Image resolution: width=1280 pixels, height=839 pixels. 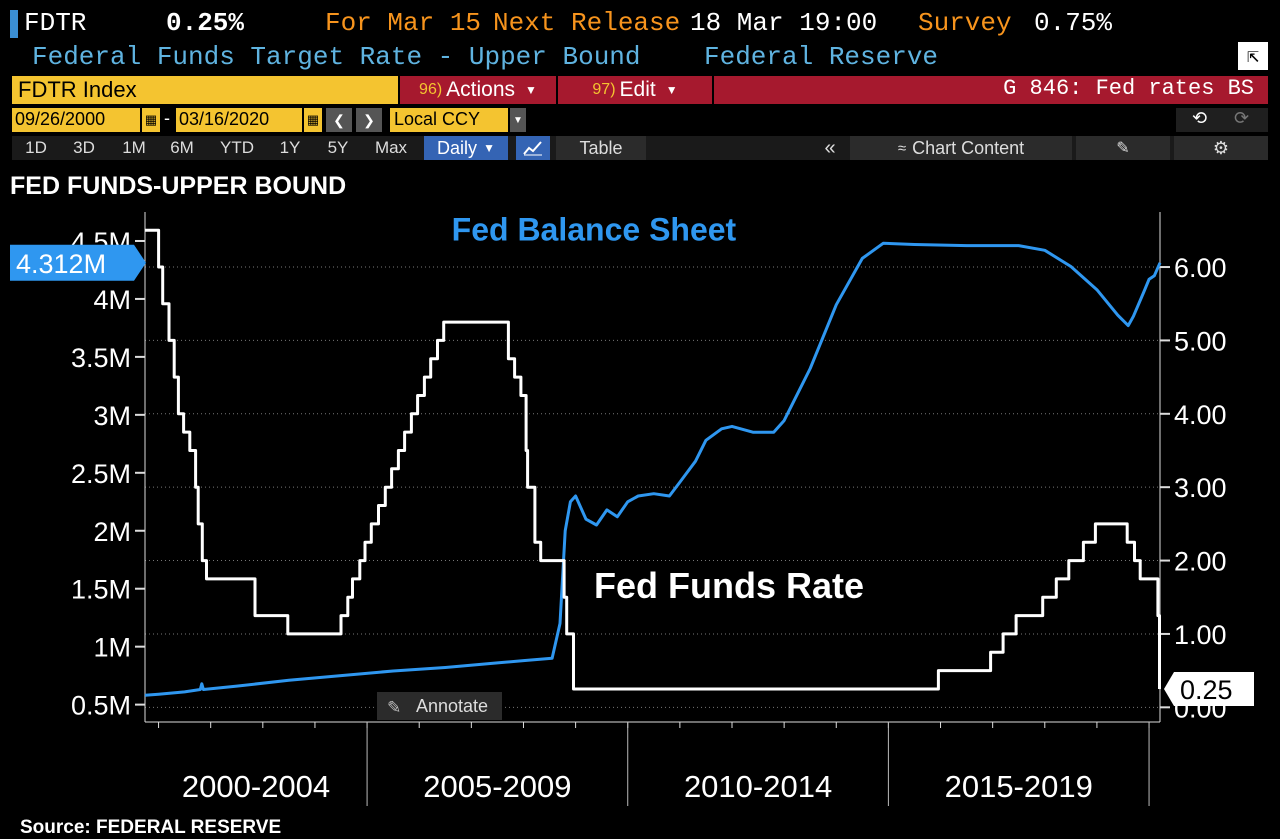 What do you see at coordinates (821, 57) in the screenshot?
I see `source-org: Federal Reserve` at bounding box center [821, 57].